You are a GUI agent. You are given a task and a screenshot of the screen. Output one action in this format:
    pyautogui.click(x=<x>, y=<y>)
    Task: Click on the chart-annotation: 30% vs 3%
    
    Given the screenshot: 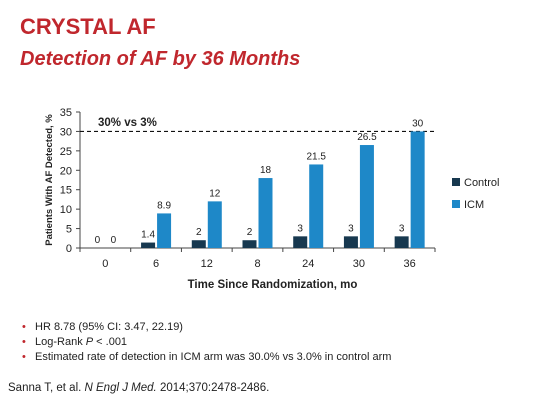 What is the action you would take?
    pyautogui.click(x=127, y=123)
    